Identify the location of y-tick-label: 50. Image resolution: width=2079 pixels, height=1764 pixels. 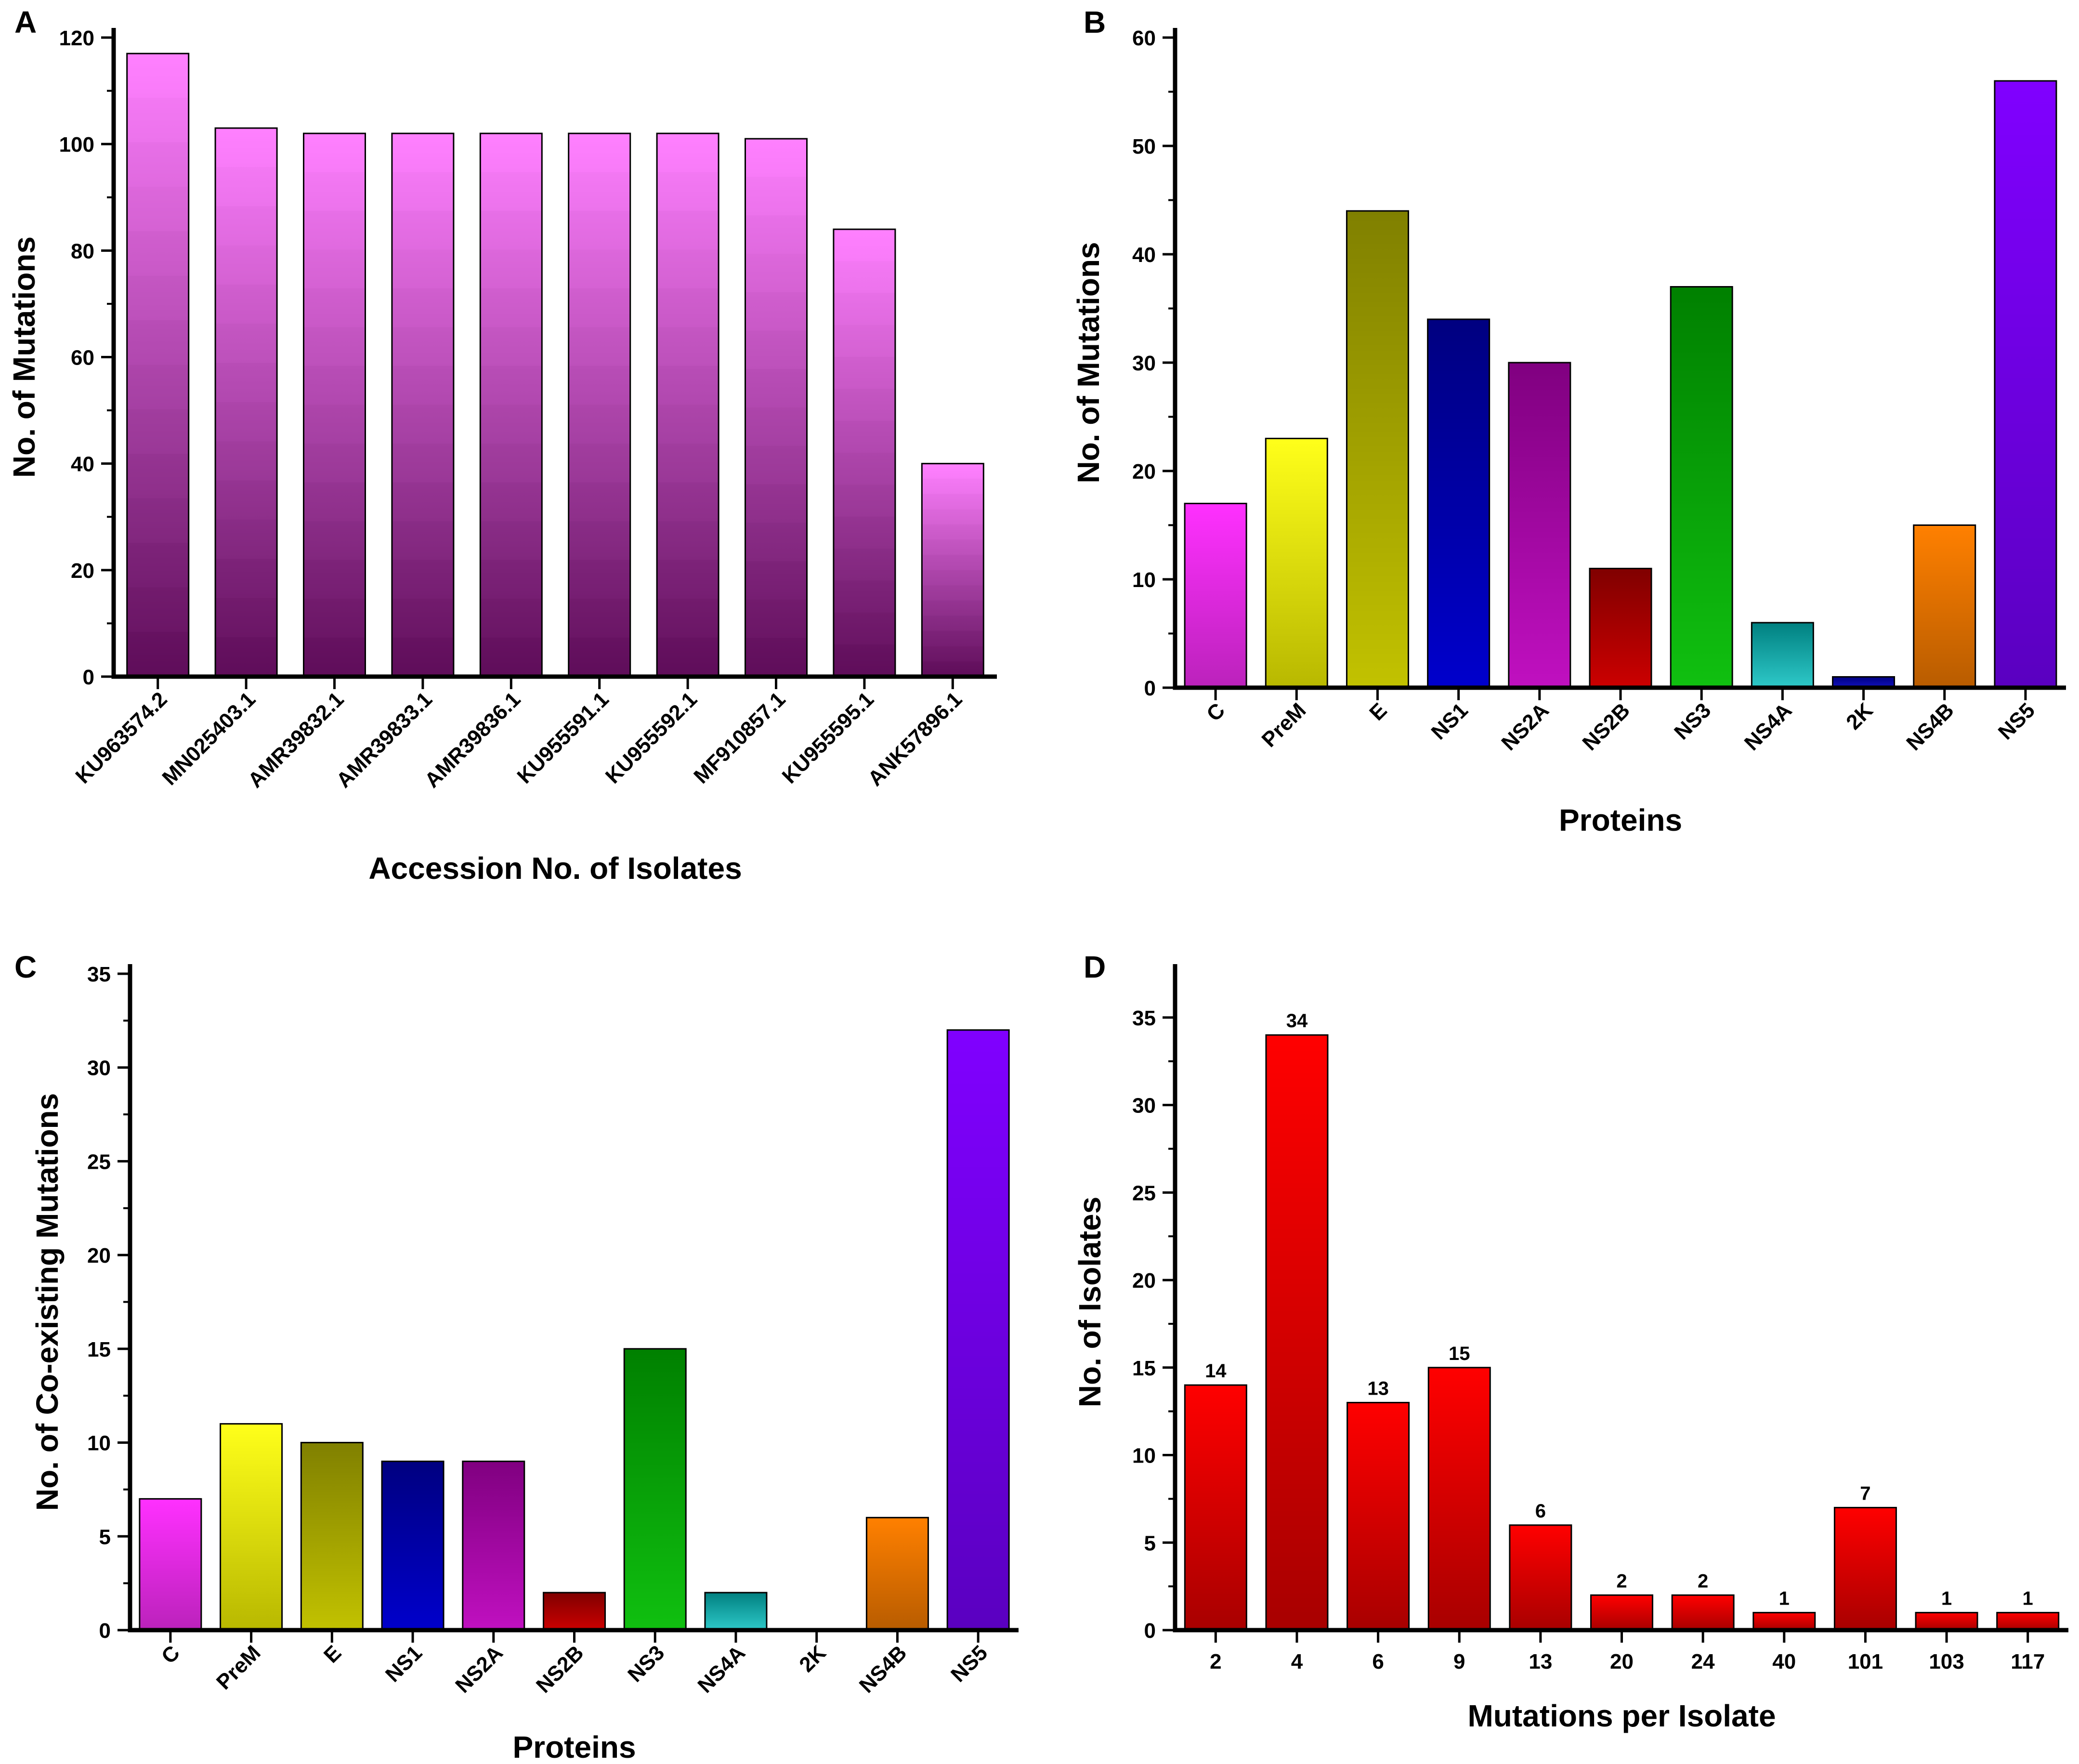
(1144, 146).